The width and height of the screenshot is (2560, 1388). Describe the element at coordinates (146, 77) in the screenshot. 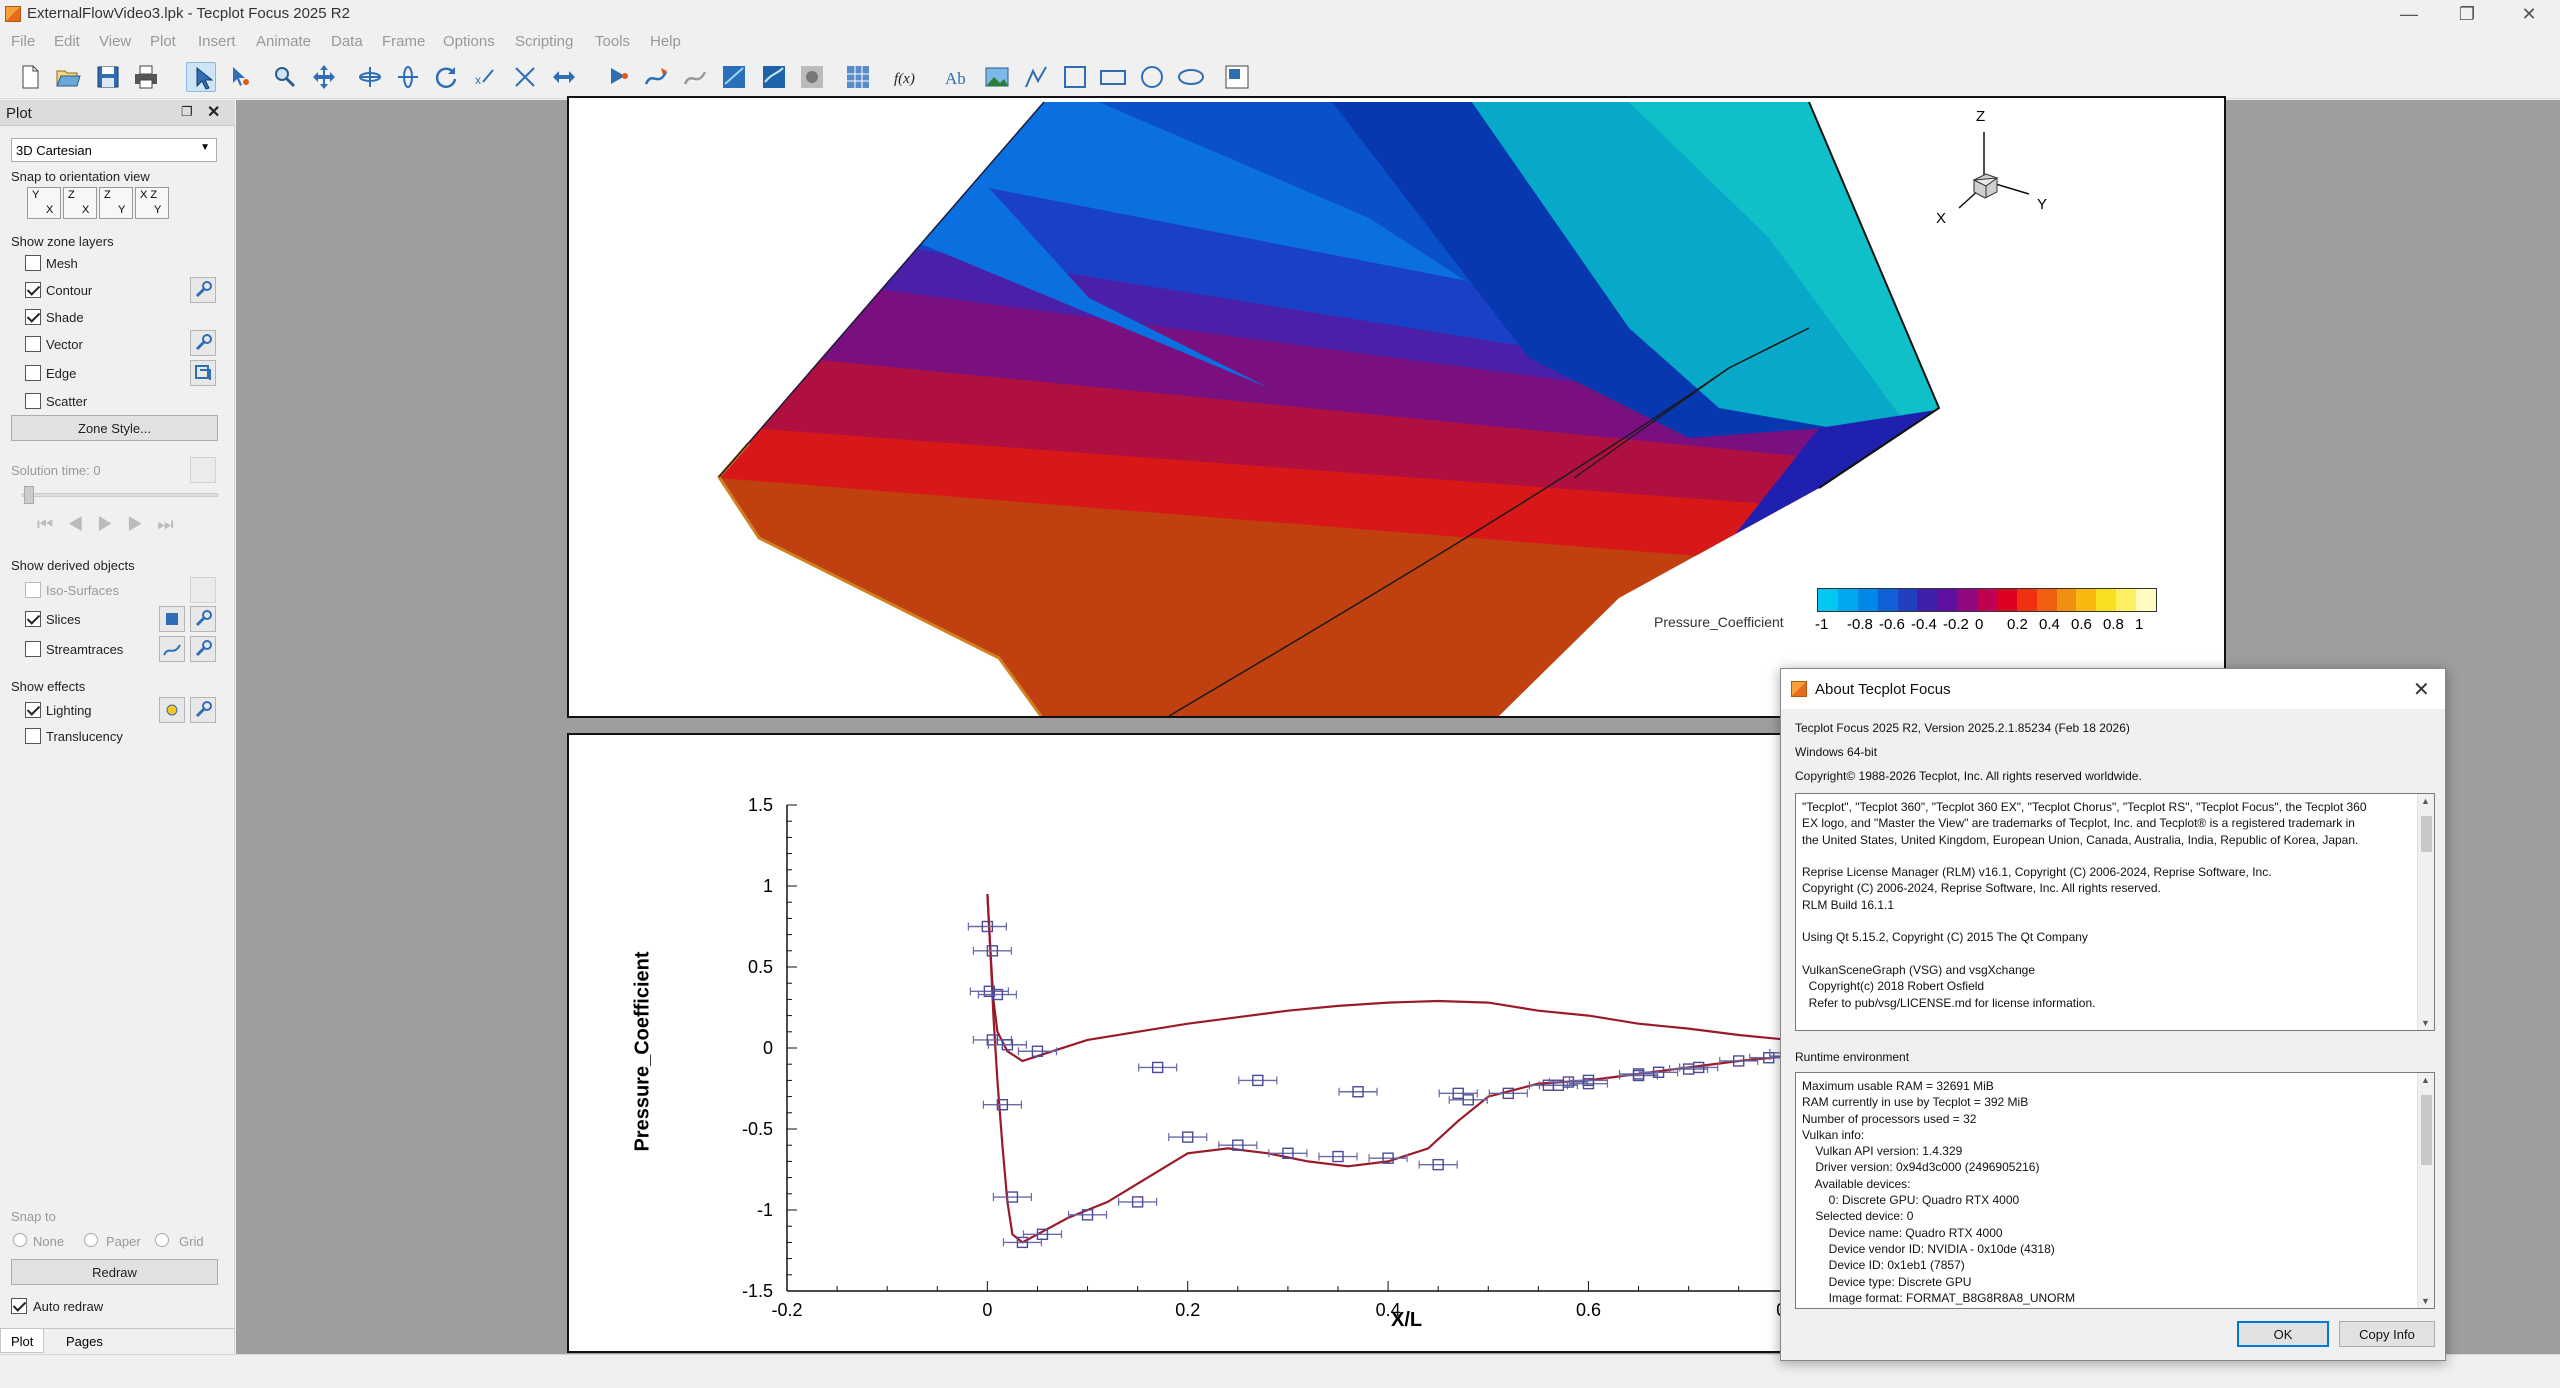

I see `print-icon` at that location.